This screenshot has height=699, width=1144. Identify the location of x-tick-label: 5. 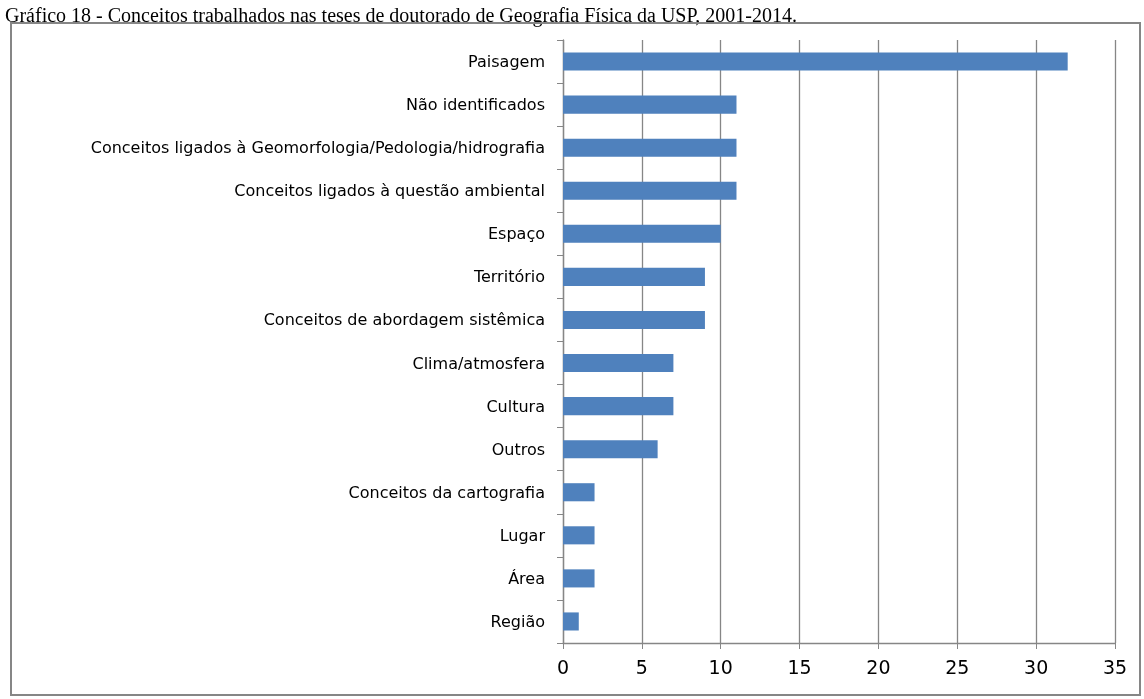
(641, 666).